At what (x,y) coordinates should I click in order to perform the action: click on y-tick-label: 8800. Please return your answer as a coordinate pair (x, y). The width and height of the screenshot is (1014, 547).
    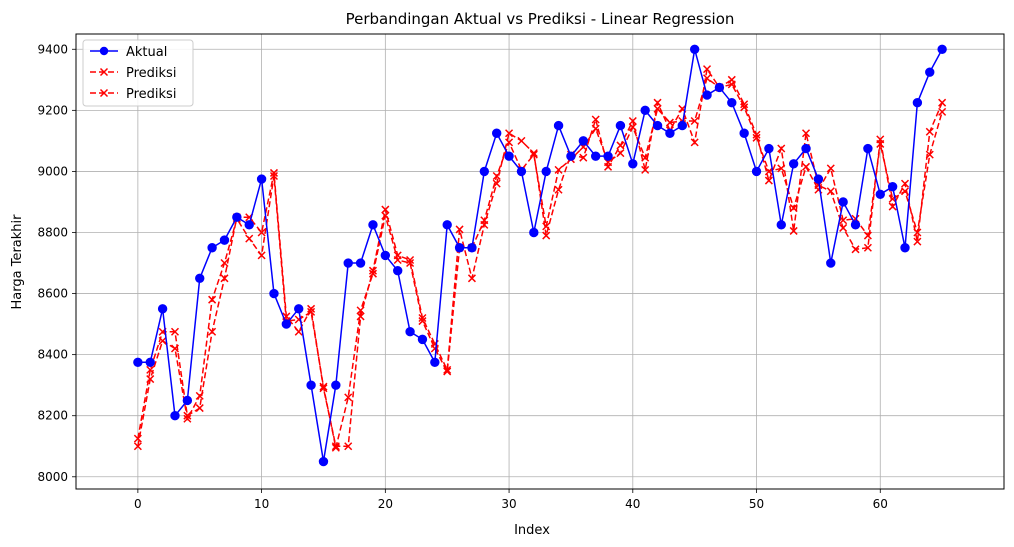
    Looking at the image, I should click on (52, 232).